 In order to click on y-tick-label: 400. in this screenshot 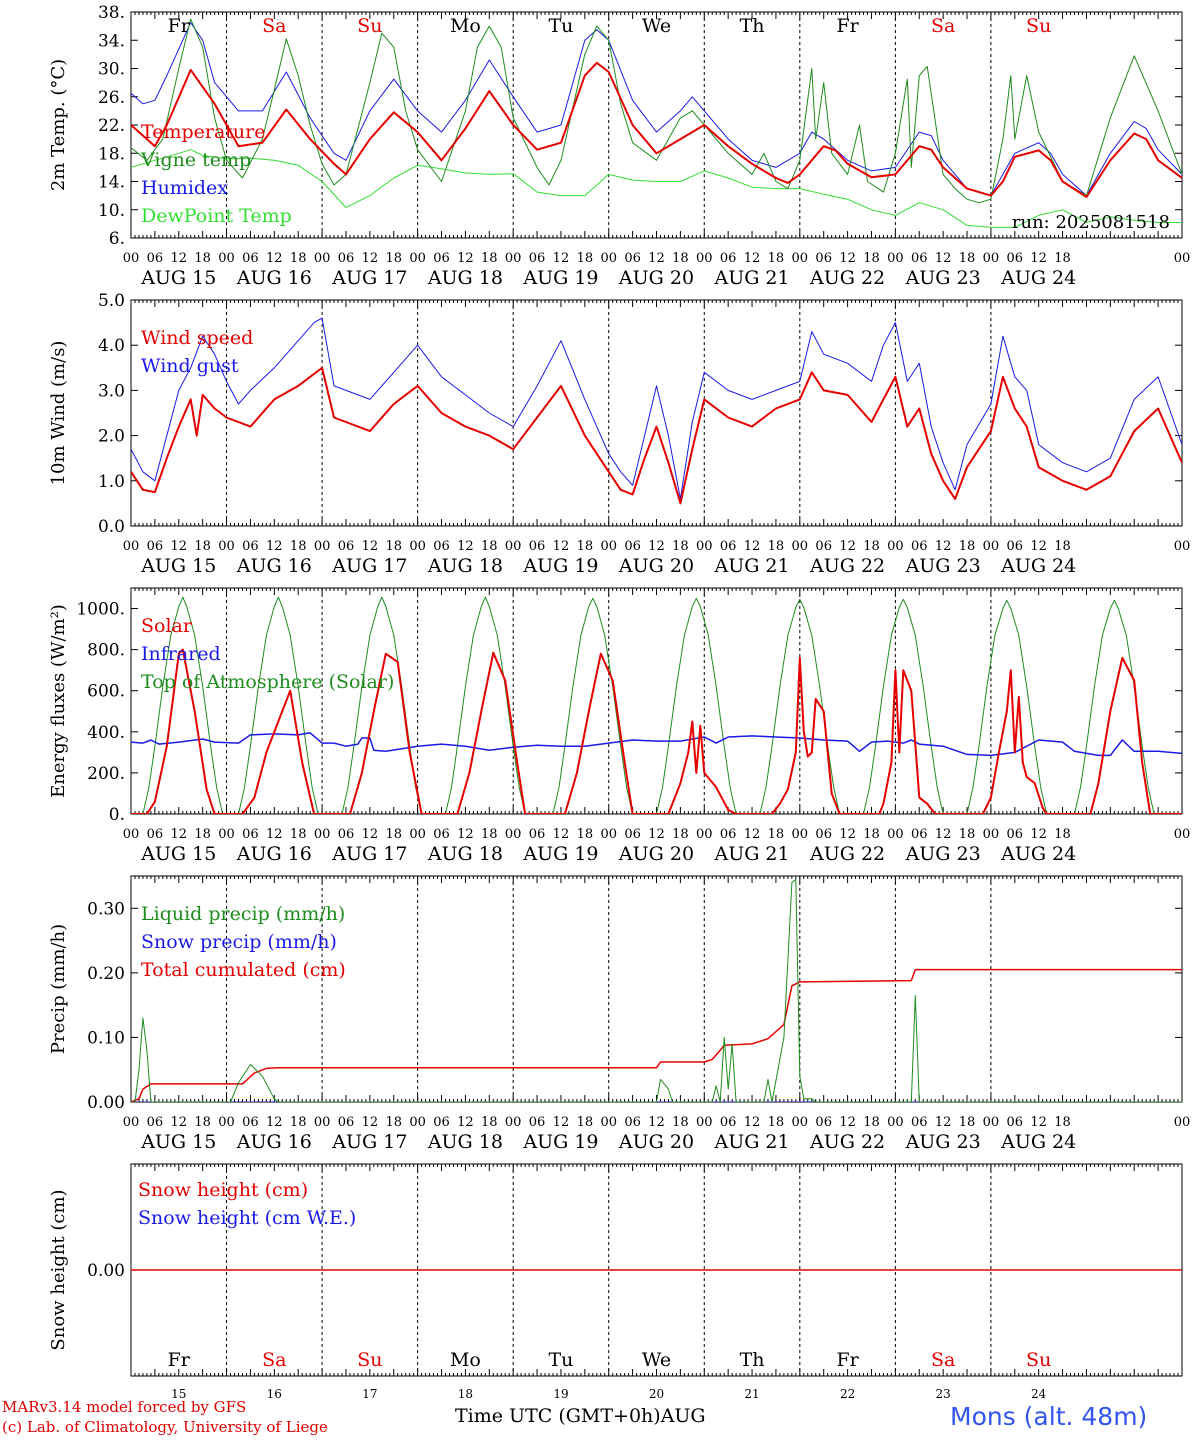, I will do `click(106, 733)`.